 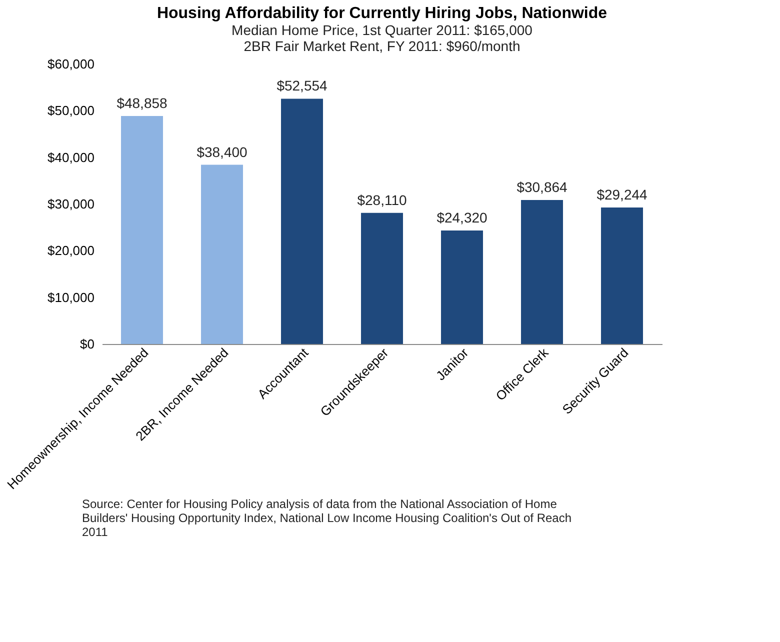 I want to click on y-tick-label: $10,000, so click(x=71, y=297).